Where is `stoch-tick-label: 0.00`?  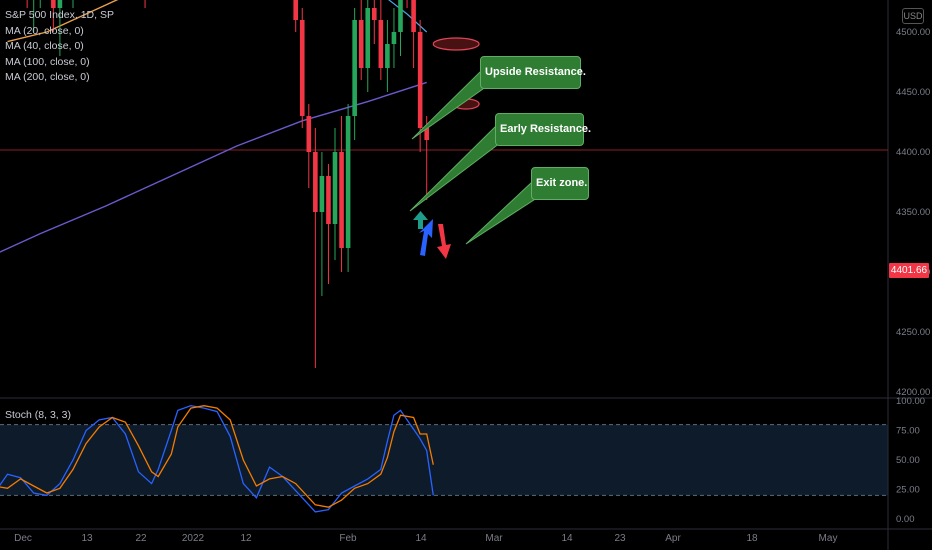
stoch-tick-label: 0.00 is located at coordinates (905, 519).